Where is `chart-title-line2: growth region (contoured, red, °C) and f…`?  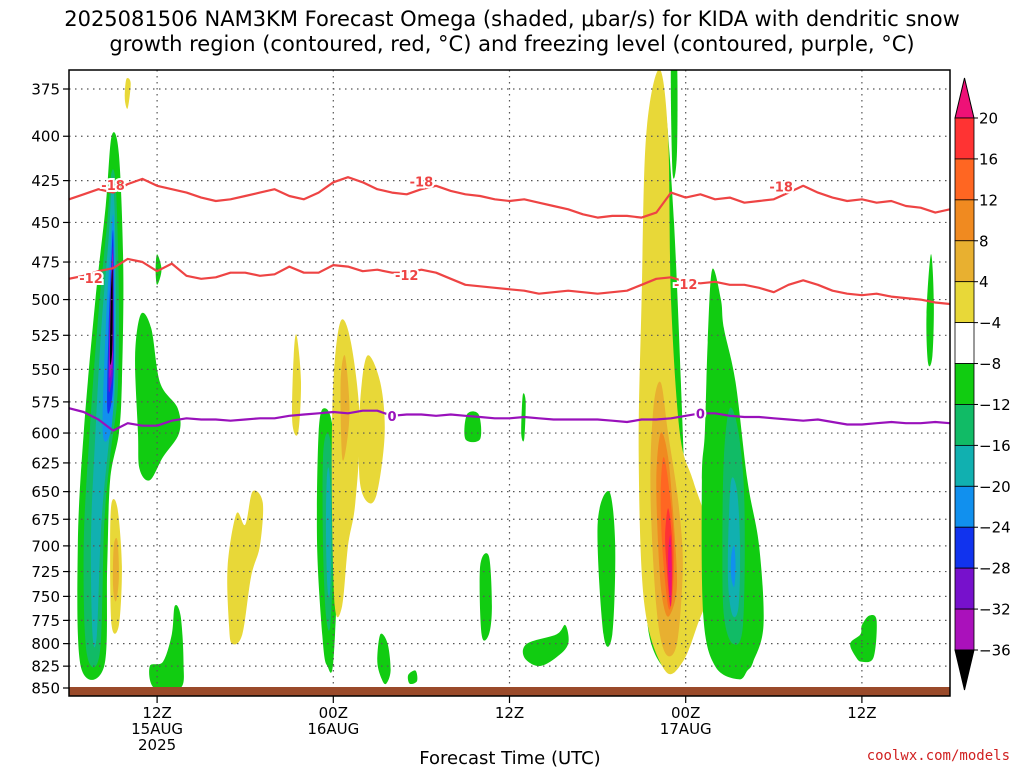 chart-title-line2: growth region (contoured, red, °C) and f… is located at coordinates (511, 44).